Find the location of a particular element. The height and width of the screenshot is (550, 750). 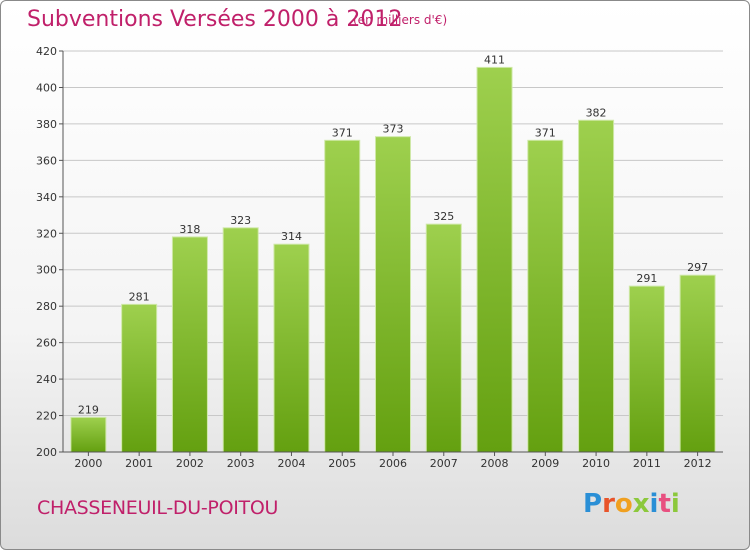

x-tick-label-2003: 2003 is located at coordinates (241, 463).